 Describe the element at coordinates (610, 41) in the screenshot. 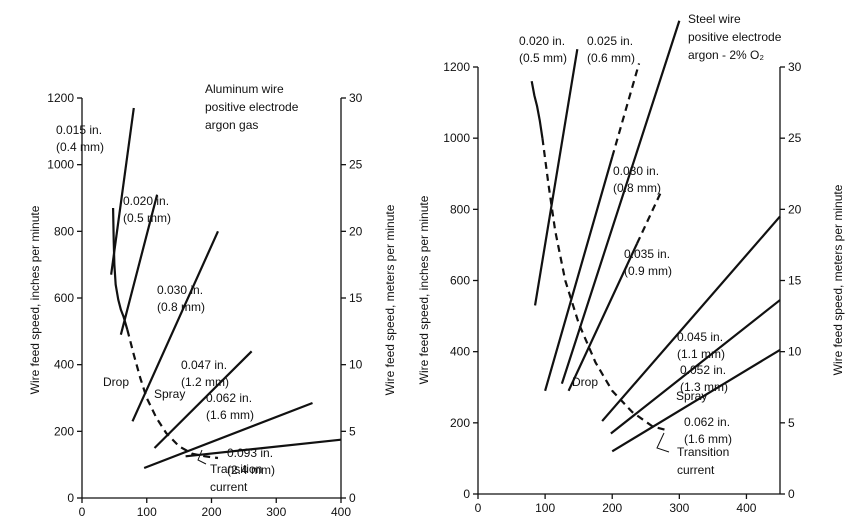

I see `series-label: 0.025 in.` at that location.